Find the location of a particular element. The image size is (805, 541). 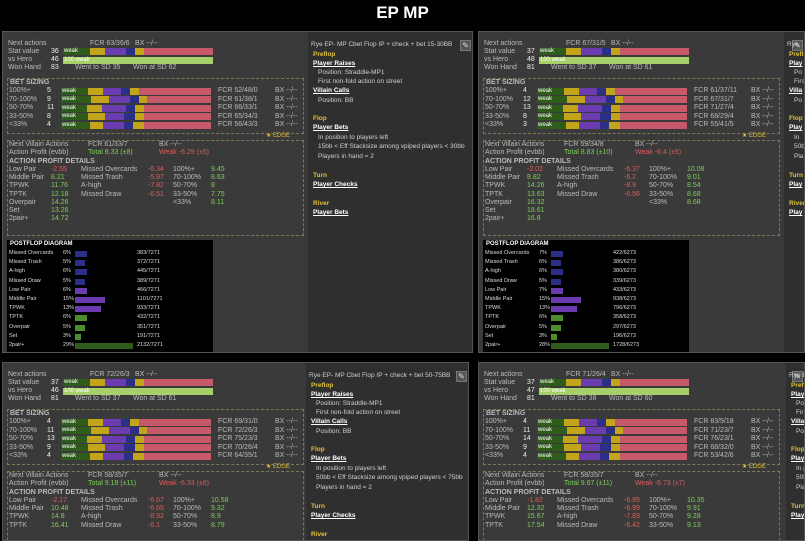

went-sd: Went to SD 35 is located at coordinates (98, 67).